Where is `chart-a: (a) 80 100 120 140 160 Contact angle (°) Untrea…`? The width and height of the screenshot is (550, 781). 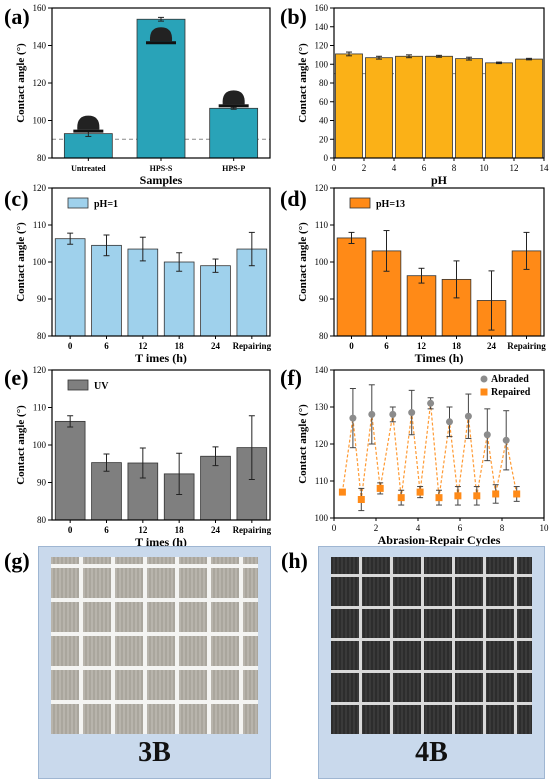
chart-a: (a) 80 100 120 140 160 Contact angle (°) Untrea… is located at coordinates (137, 95).